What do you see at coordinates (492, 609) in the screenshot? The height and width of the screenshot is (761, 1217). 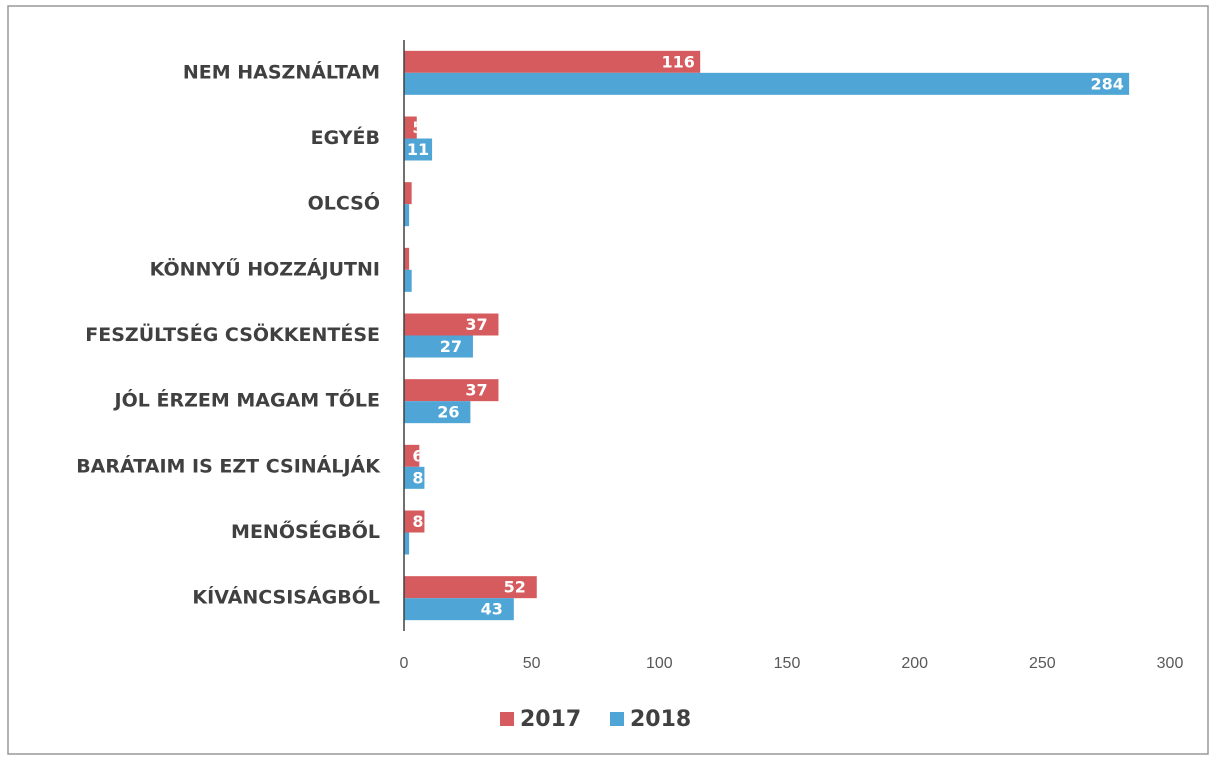 I see `data-label: 43` at bounding box center [492, 609].